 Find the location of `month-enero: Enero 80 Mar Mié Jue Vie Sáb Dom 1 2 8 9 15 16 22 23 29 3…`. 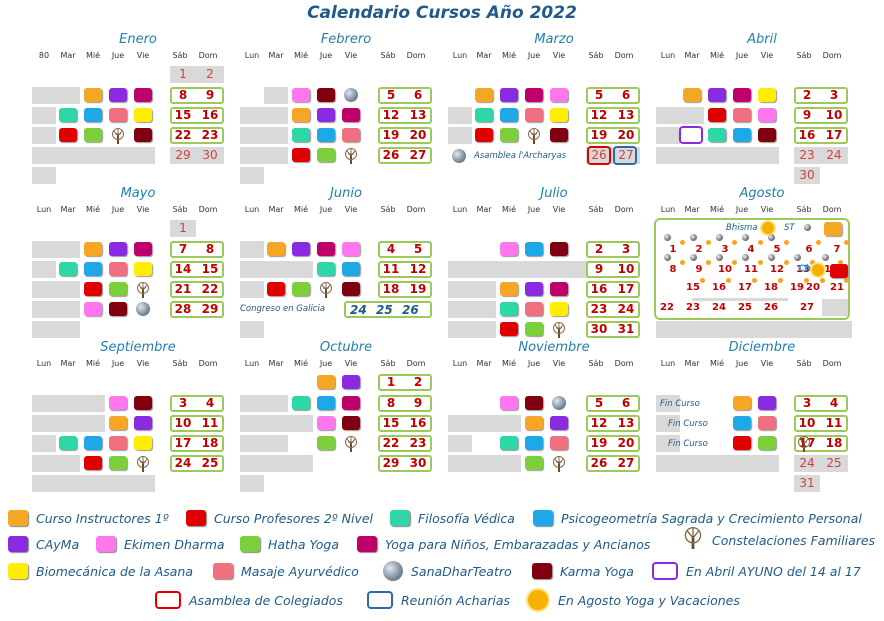

month-enero: Enero 80 Mar Mié Jue Vie Sáb Dom 1 2 8 9 15 16 22 23 29 3… is located at coordinates (138, 112).